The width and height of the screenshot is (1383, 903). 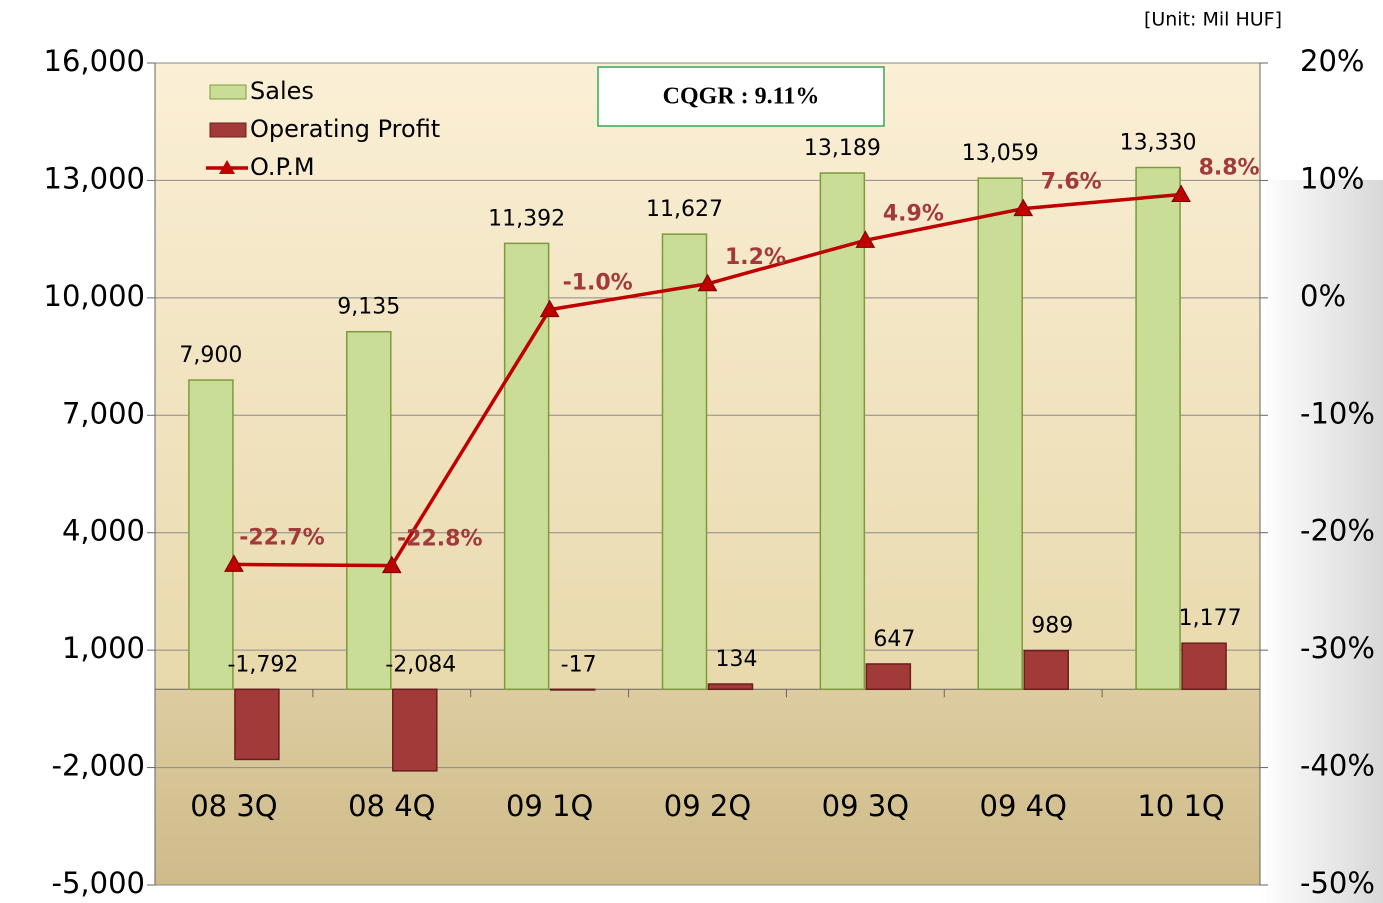 I want to click on data-label: 13,059, so click(x=1000, y=153).